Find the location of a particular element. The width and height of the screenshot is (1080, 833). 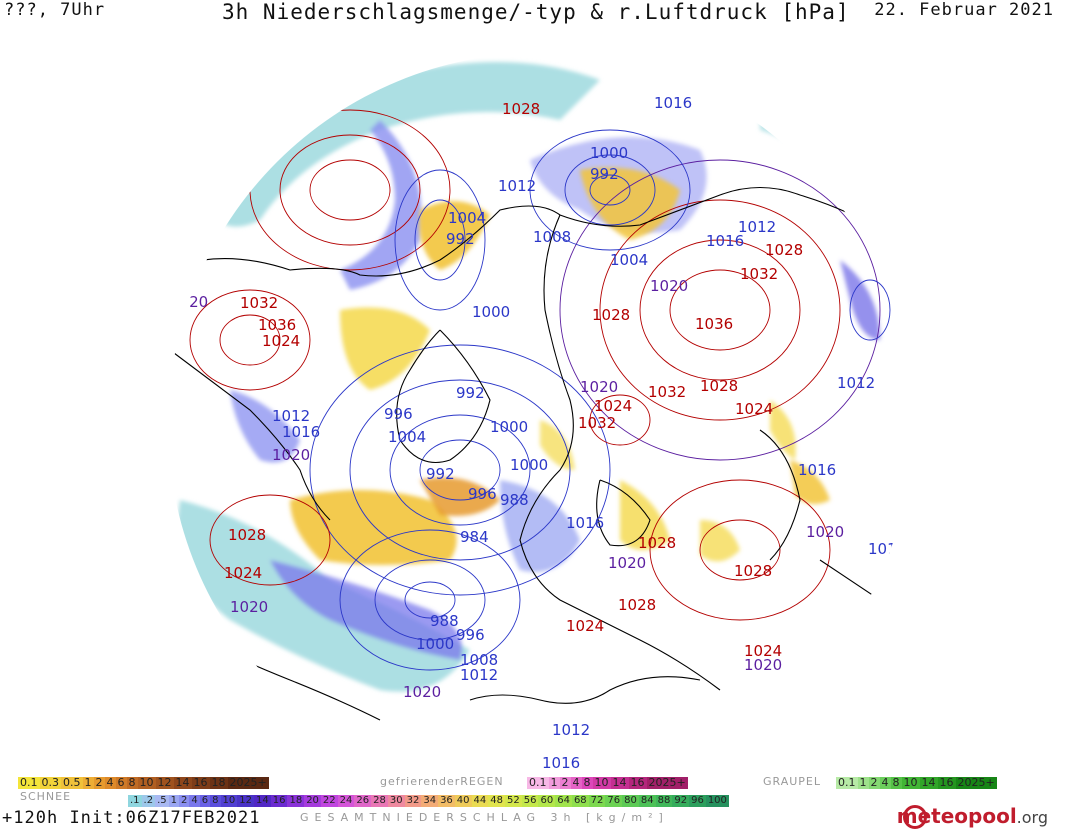

total-precip-swatch: 6 is located at coordinates (205, 801).